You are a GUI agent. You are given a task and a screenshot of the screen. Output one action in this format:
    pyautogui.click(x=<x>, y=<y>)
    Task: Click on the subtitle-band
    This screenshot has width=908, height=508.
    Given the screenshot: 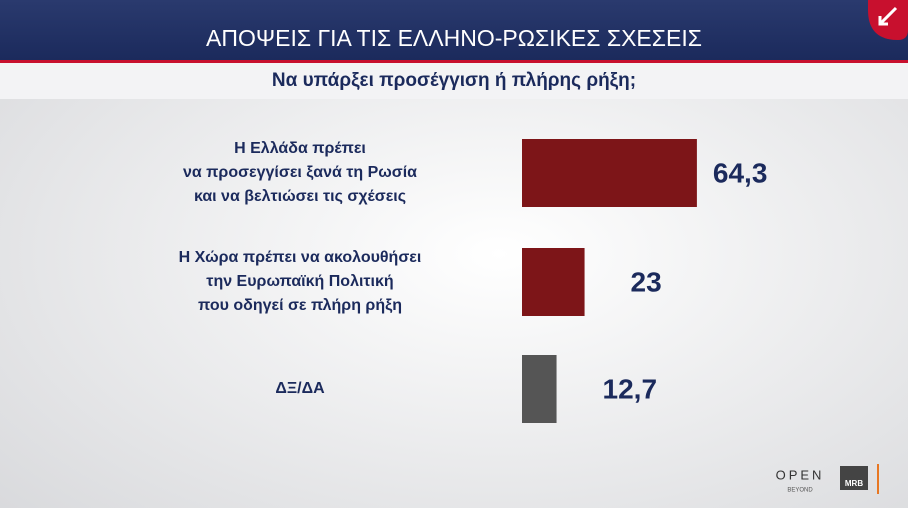 What is the action you would take?
    pyautogui.click(x=454, y=81)
    